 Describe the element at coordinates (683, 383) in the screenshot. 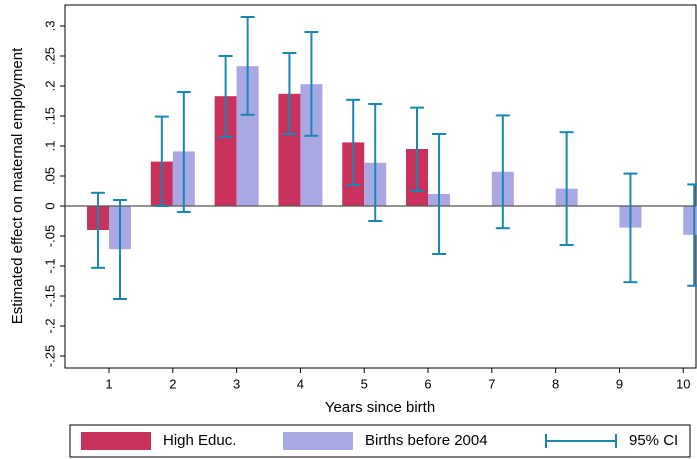

I see `x-tick-label: 10` at that location.